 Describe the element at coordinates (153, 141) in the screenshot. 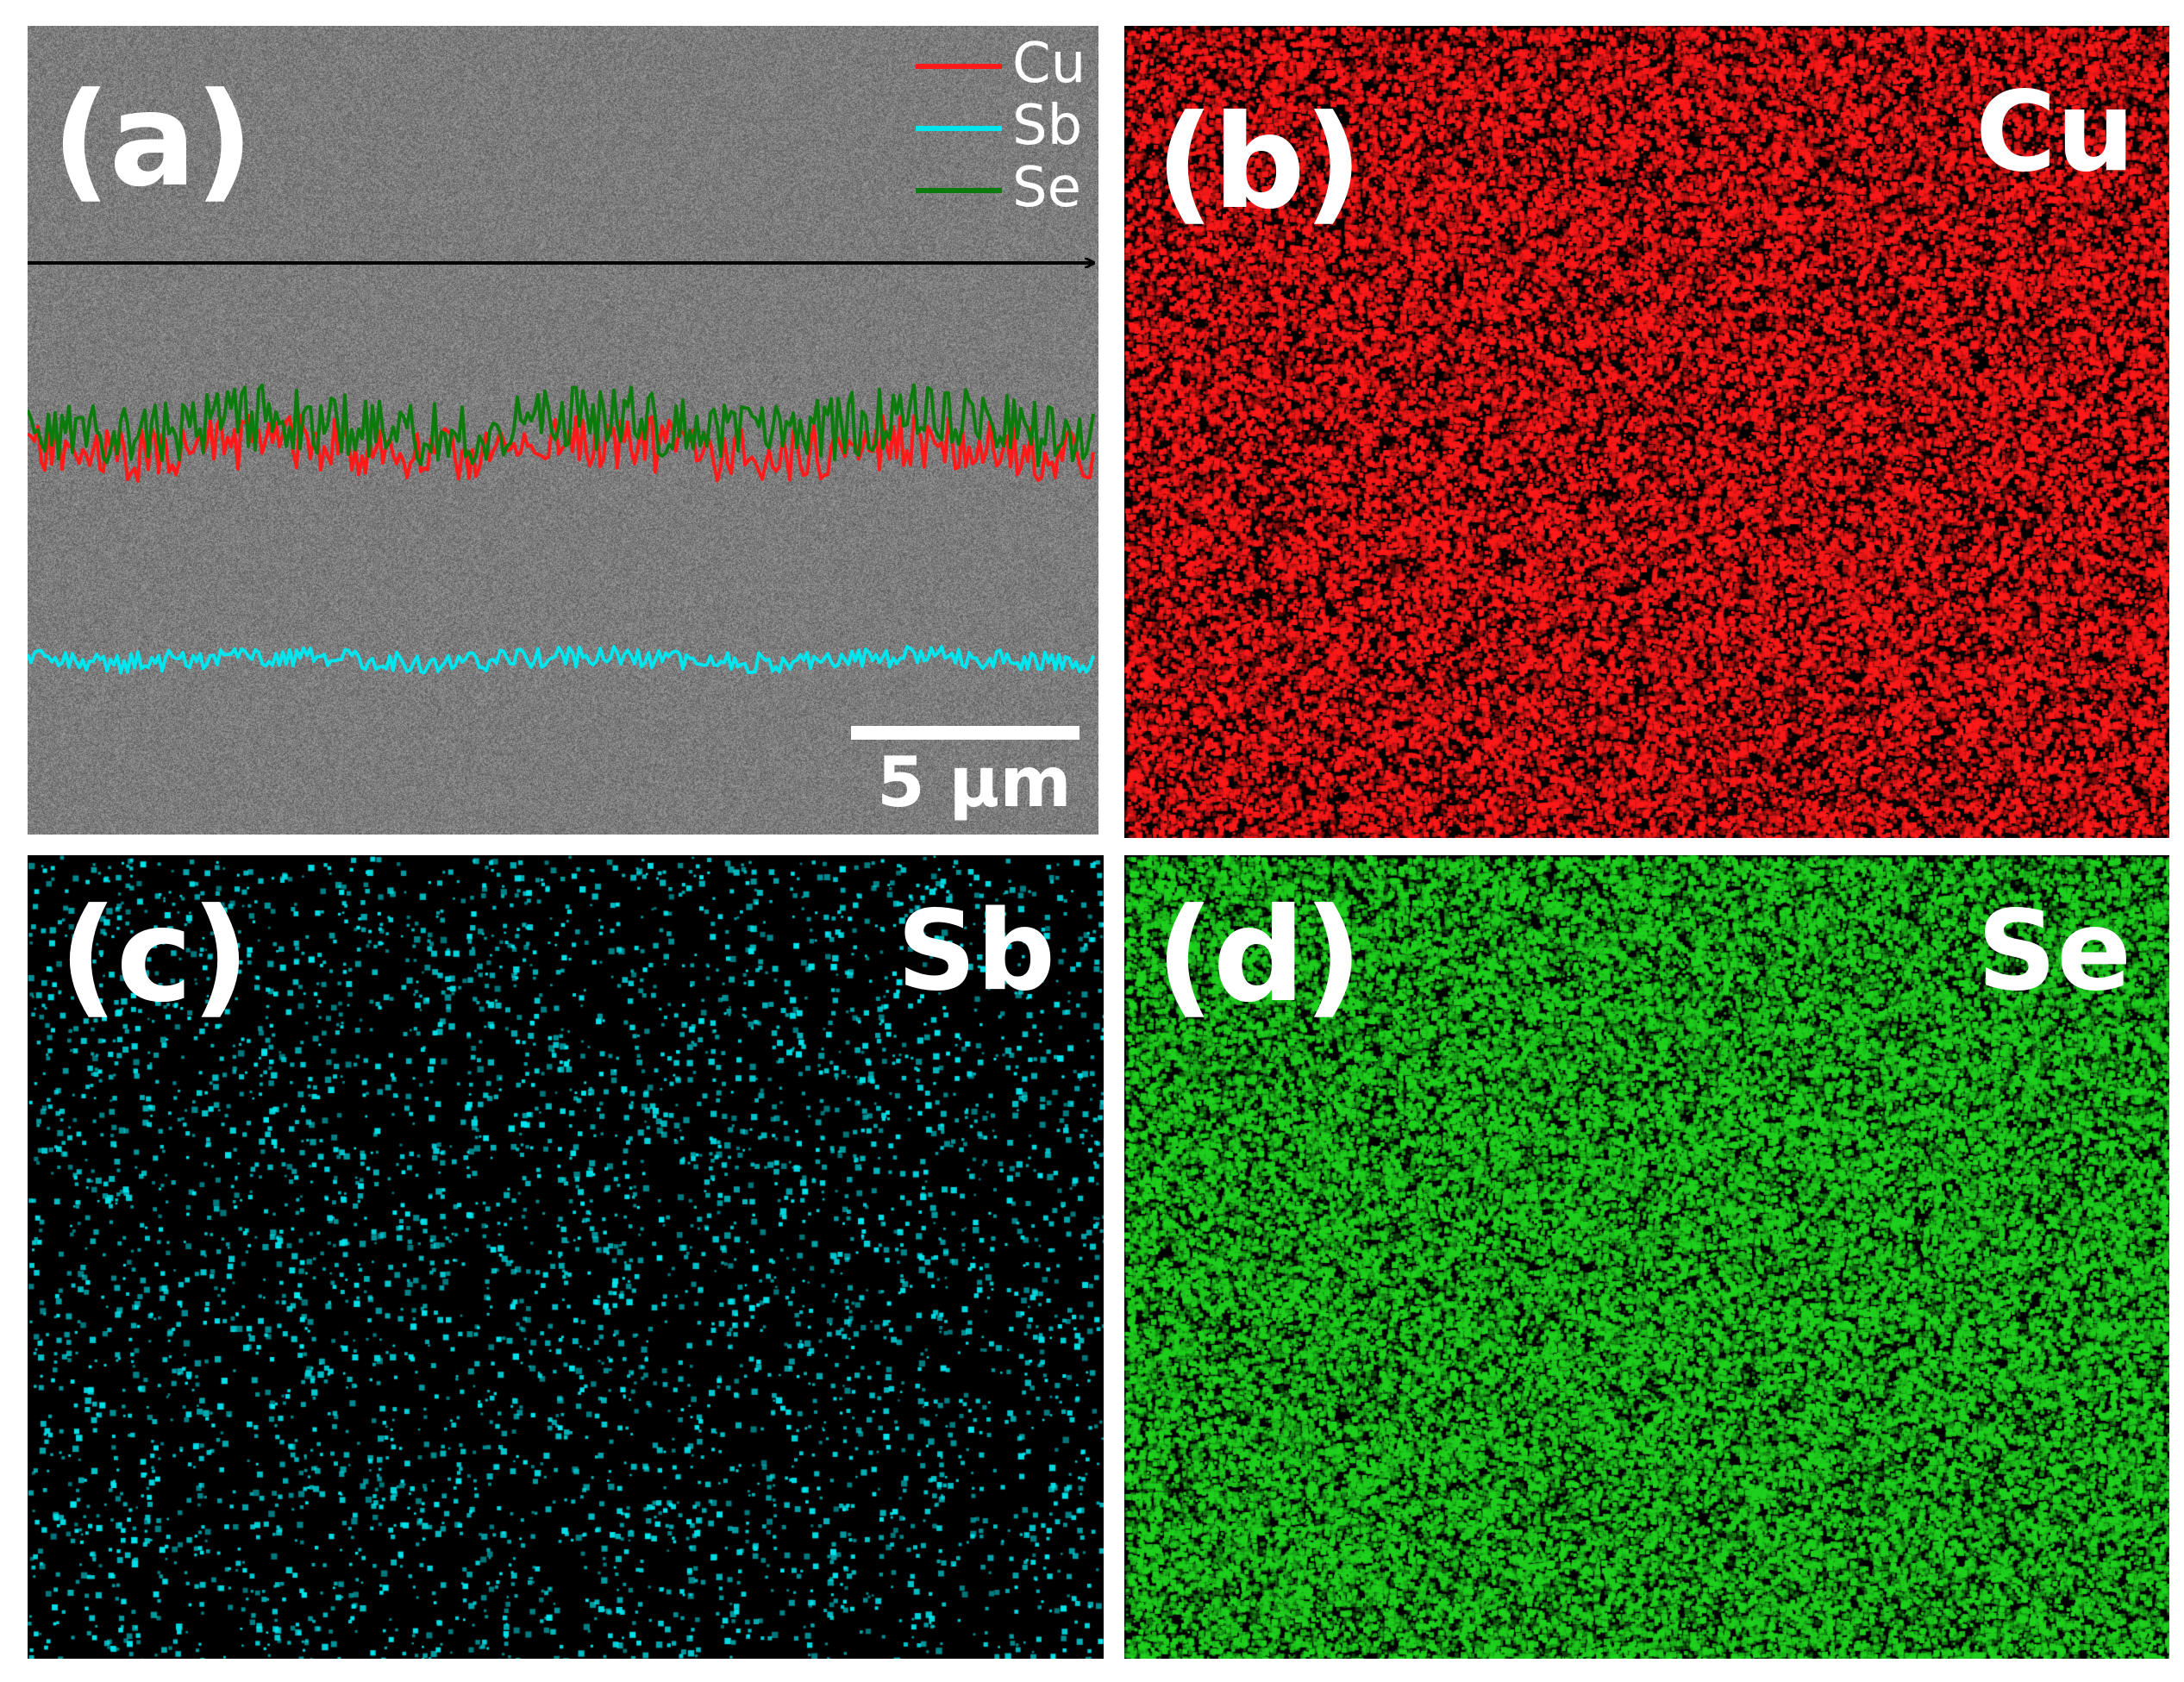

I see `panel-label-a: (a)` at that location.